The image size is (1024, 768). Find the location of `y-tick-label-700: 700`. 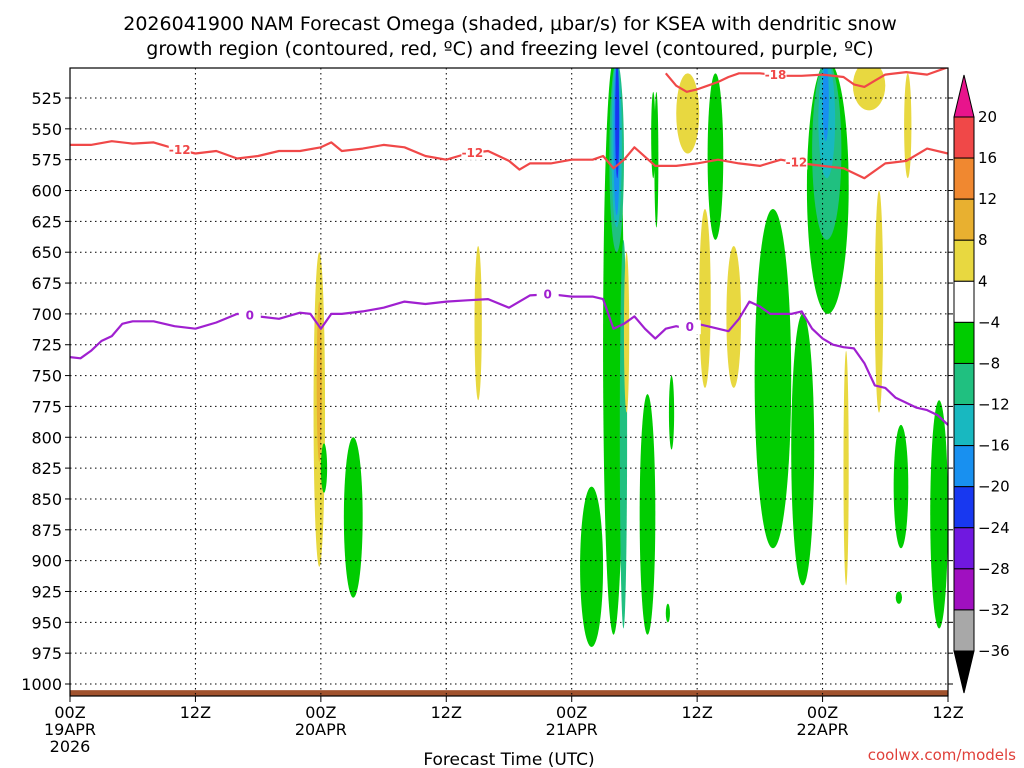

y-tick-label-700: 700 is located at coordinates (46, 314).